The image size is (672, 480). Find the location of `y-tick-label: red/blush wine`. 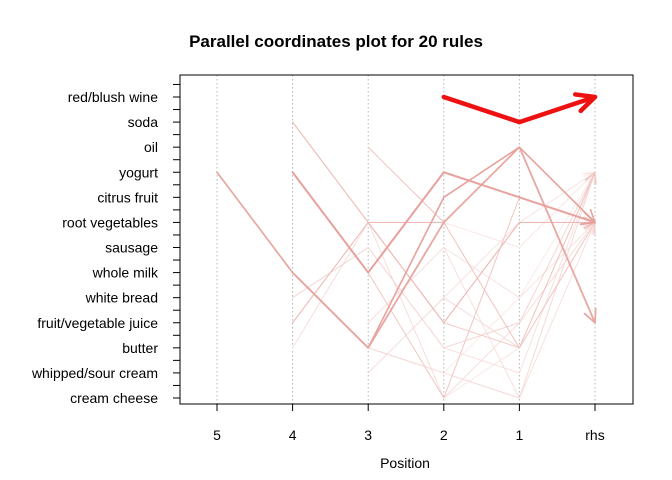

y-tick-label: red/blush wine is located at coordinates (113, 97).